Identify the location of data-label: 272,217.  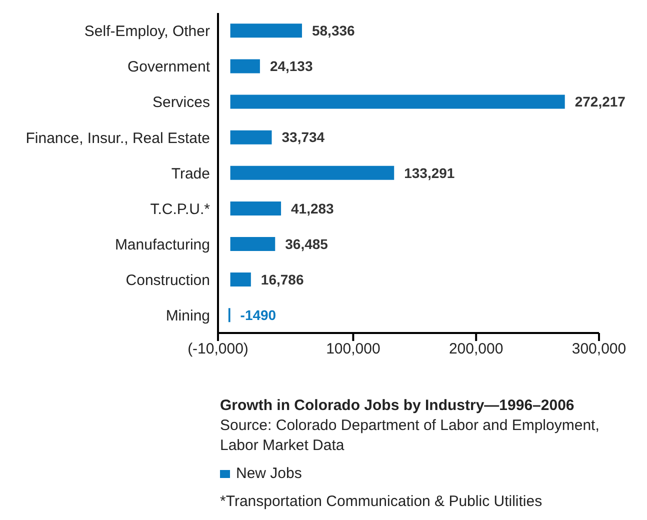
(600, 102).